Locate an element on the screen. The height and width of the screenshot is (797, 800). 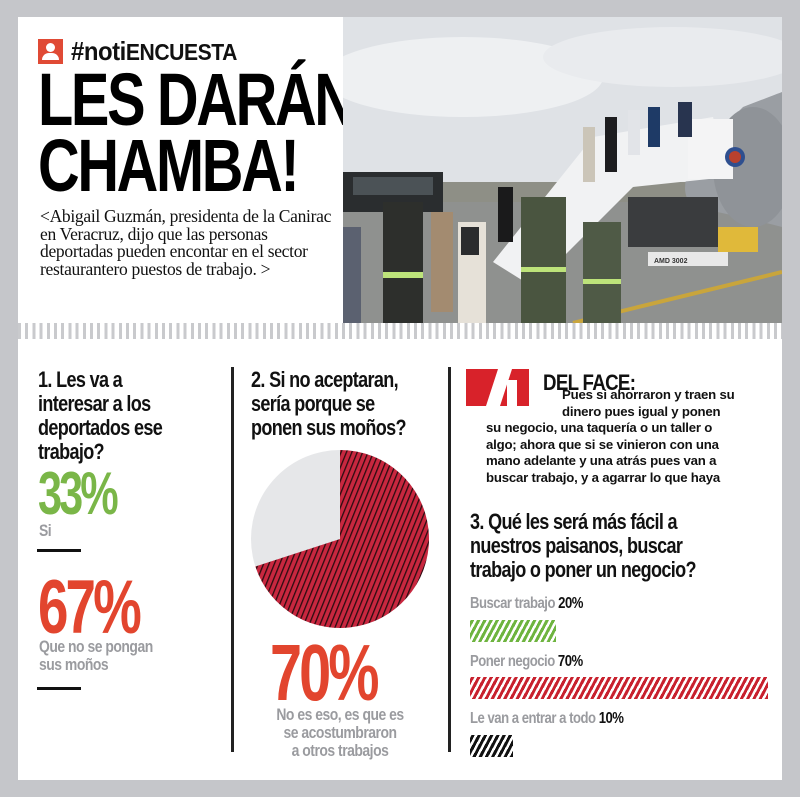
answer-no-pct: 67% is located at coordinates (90, 607).